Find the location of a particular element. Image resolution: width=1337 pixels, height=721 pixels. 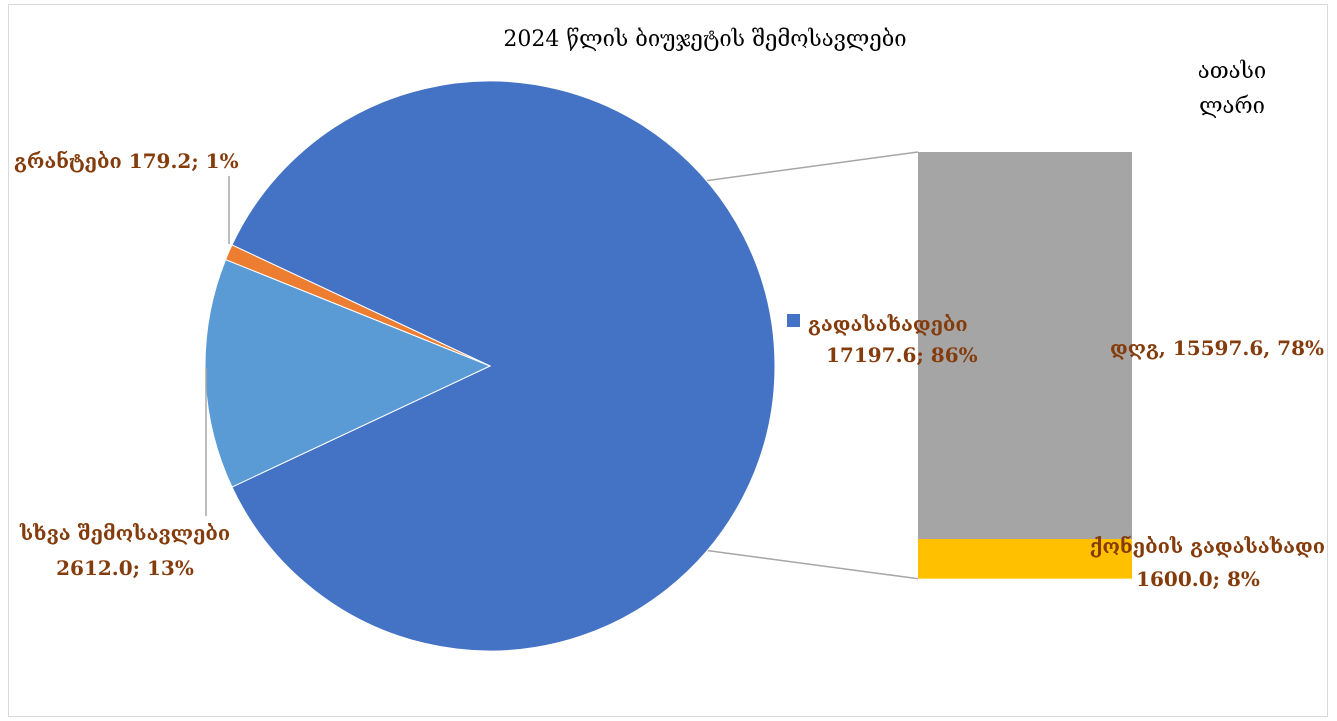

data-label-other-income-line2: 2612.0; 13% is located at coordinates (125, 568).